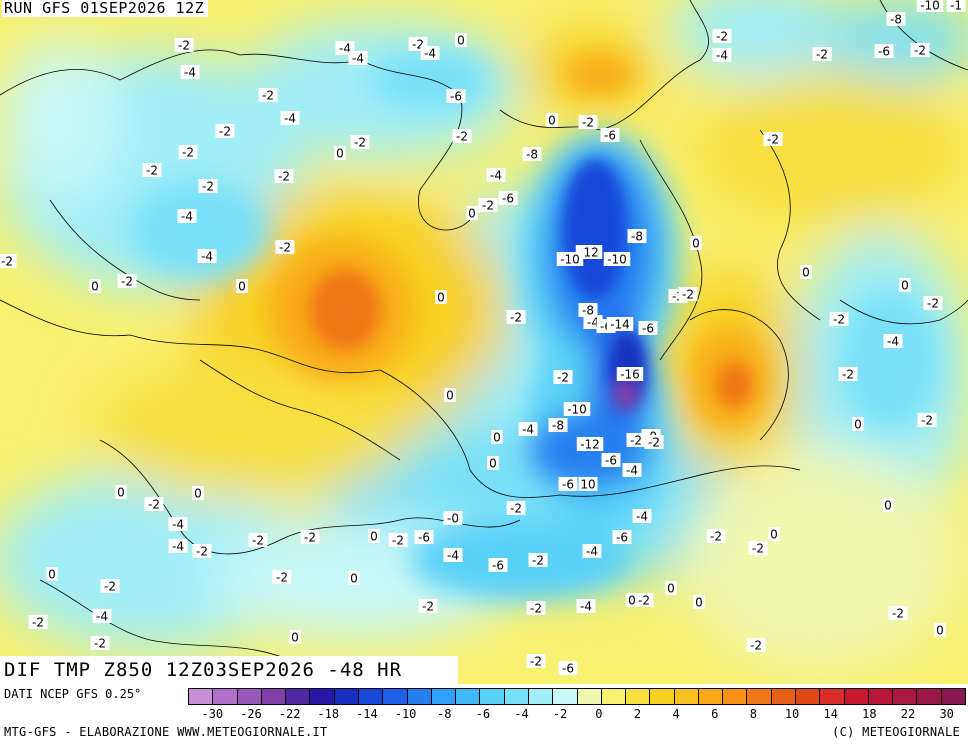 This screenshot has height=745, width=968. What do you see at coordinates (558, 425) in the screenshot?
I see `contour-label: -8` at bounding box center [558, 425].